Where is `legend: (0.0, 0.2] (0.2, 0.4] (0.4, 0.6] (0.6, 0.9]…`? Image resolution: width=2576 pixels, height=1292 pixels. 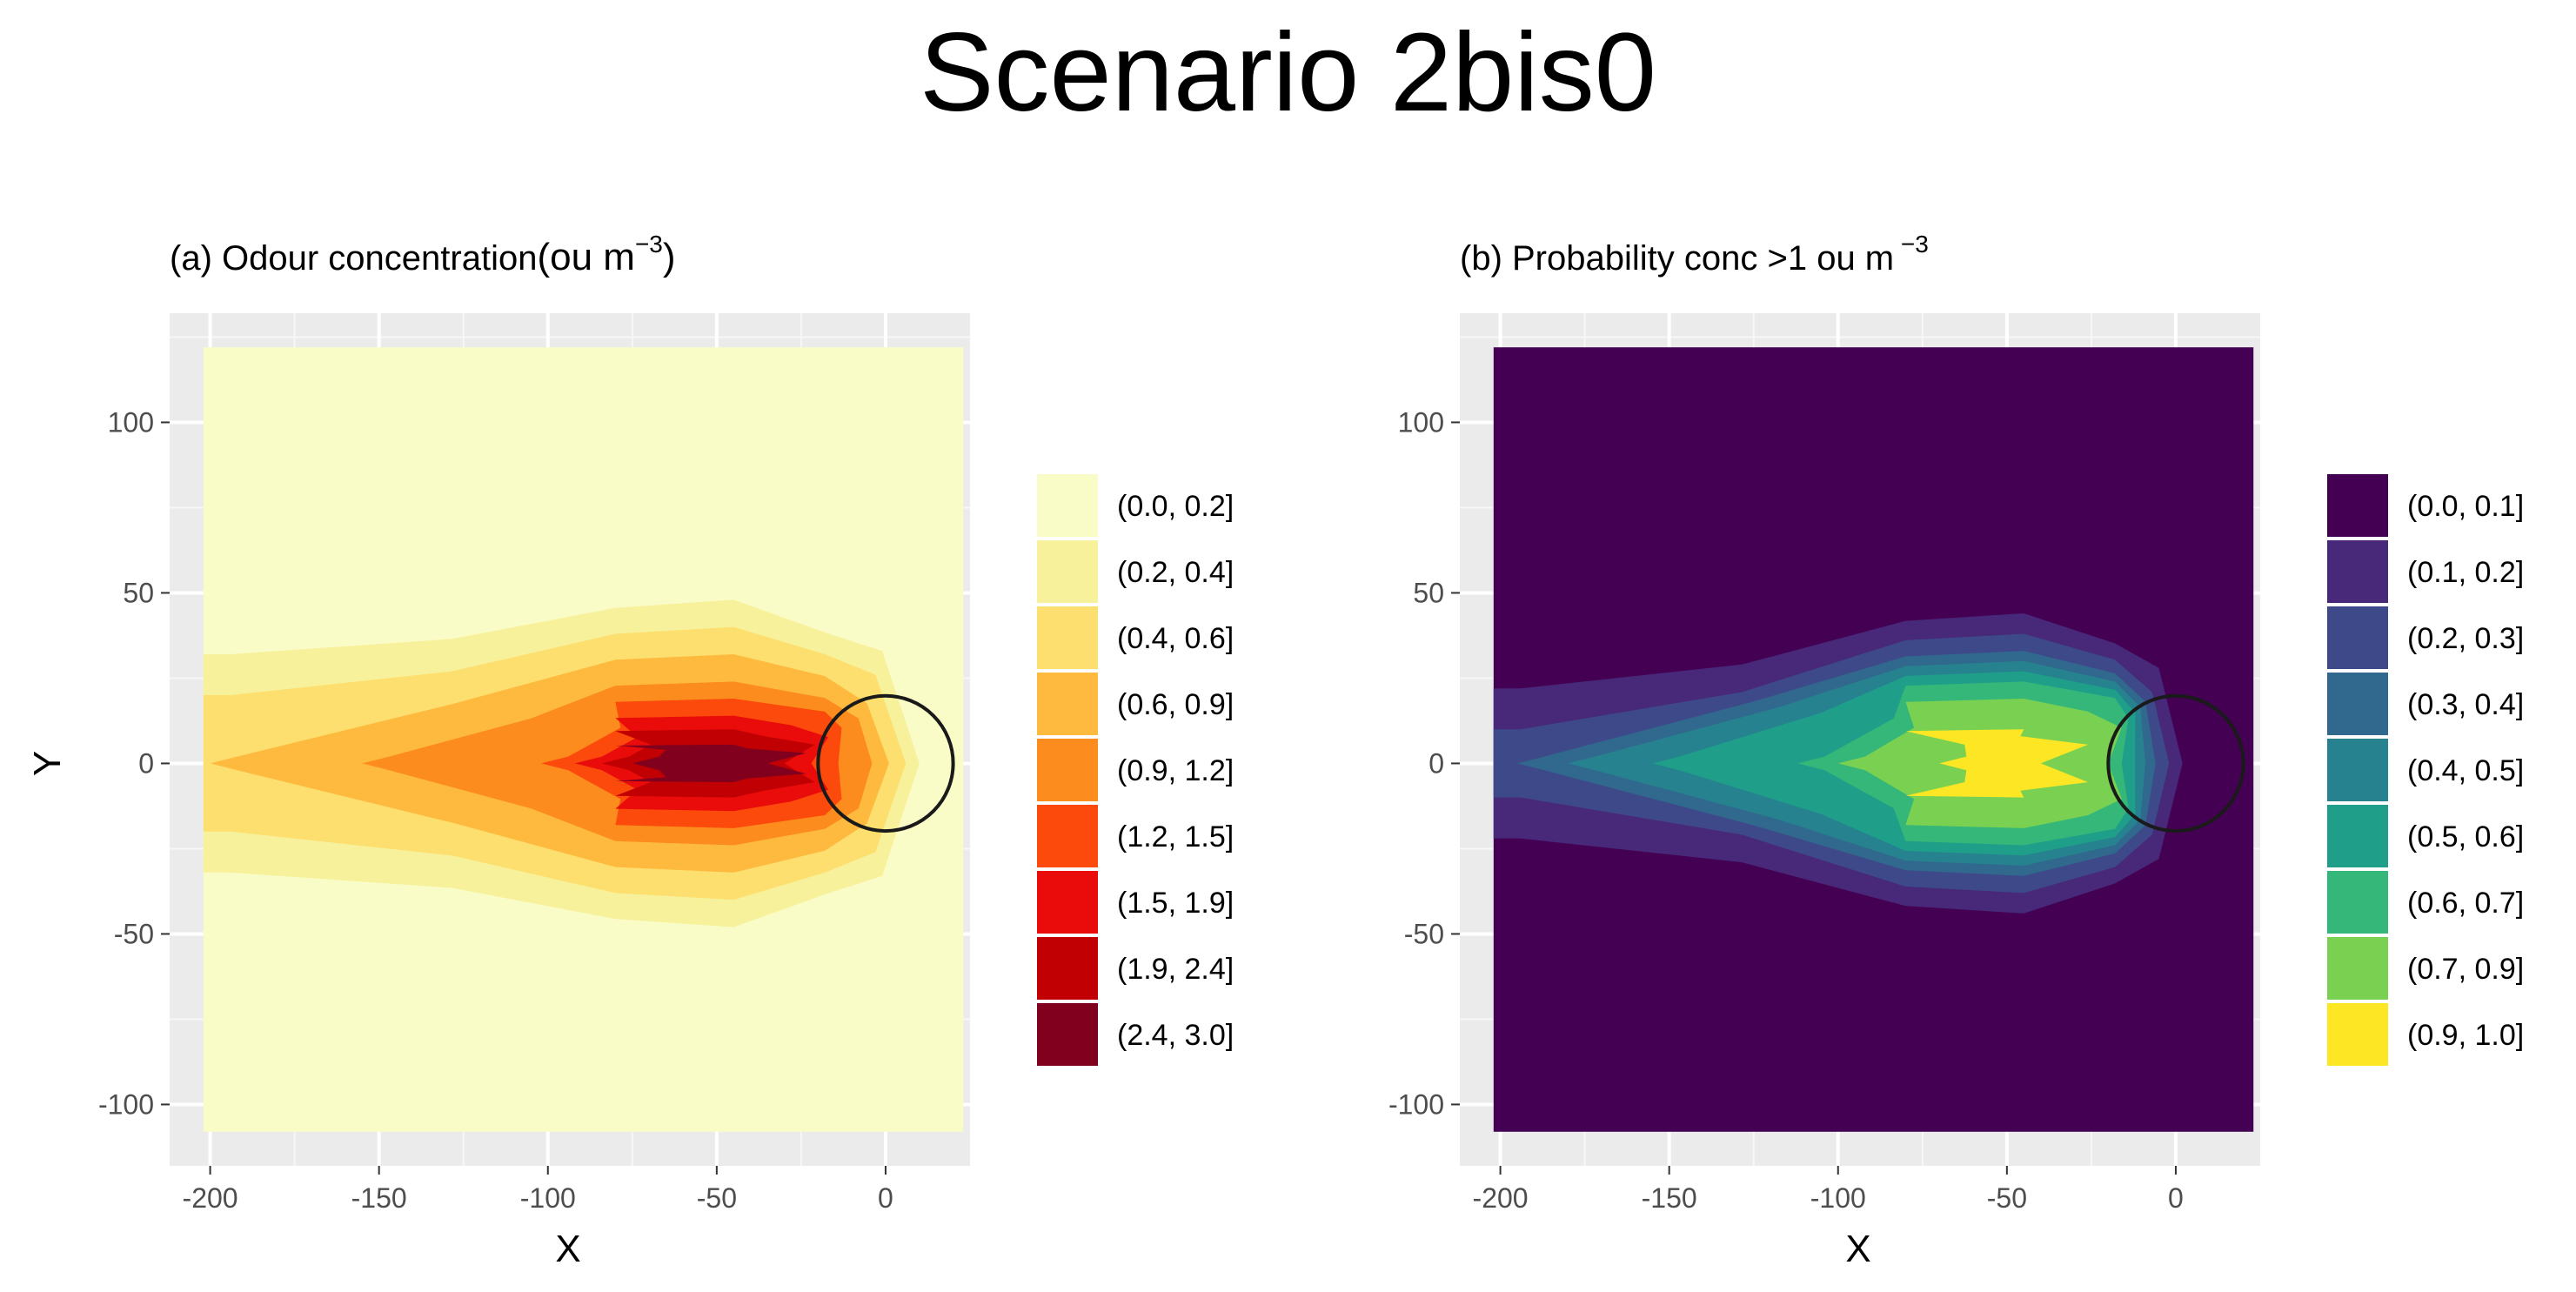
legend: (0.0, 0.2] (0.2, 0.4] (0.4, 0.6] (0.6, 0.9]… is located at coordinates (1135, 770).